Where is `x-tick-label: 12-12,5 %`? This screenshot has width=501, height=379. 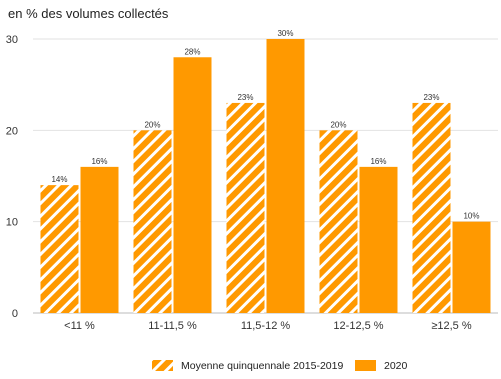
x-tick-label: 12-12,5 % is located at coordinates (358, 326).